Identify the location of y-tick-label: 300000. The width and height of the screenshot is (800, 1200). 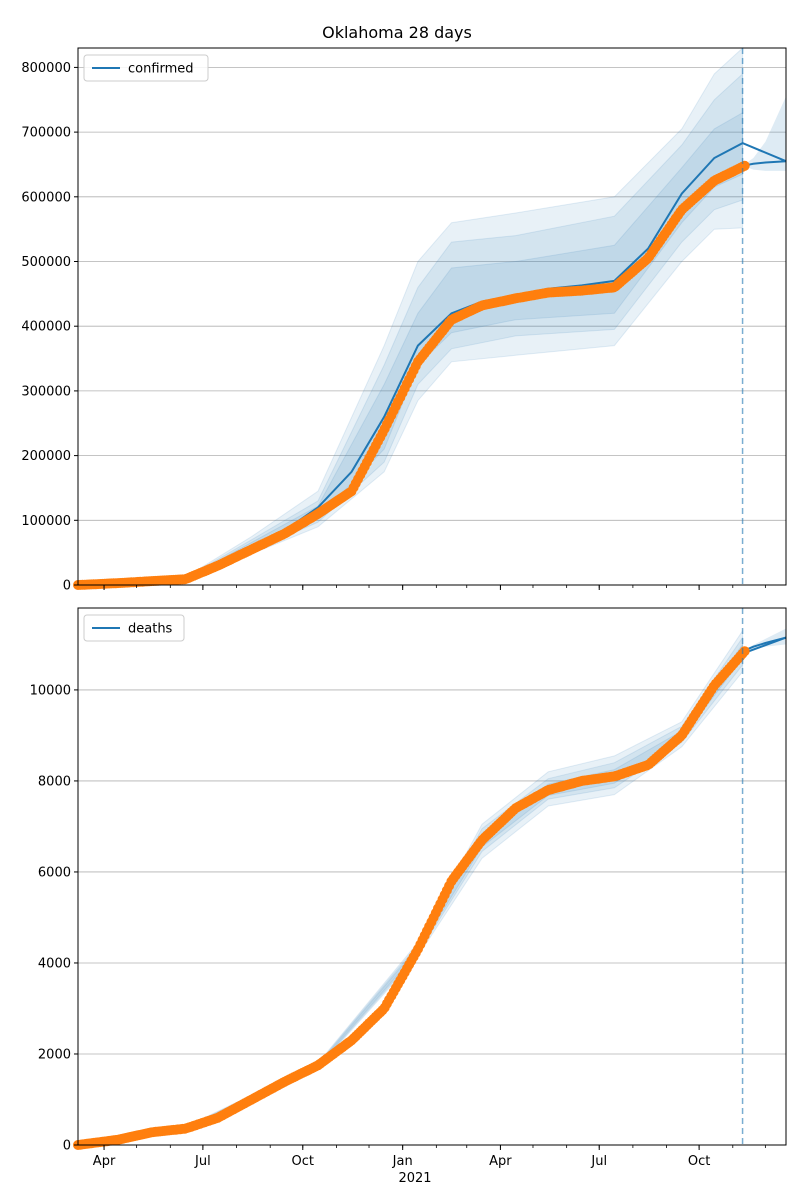
(46, 391).